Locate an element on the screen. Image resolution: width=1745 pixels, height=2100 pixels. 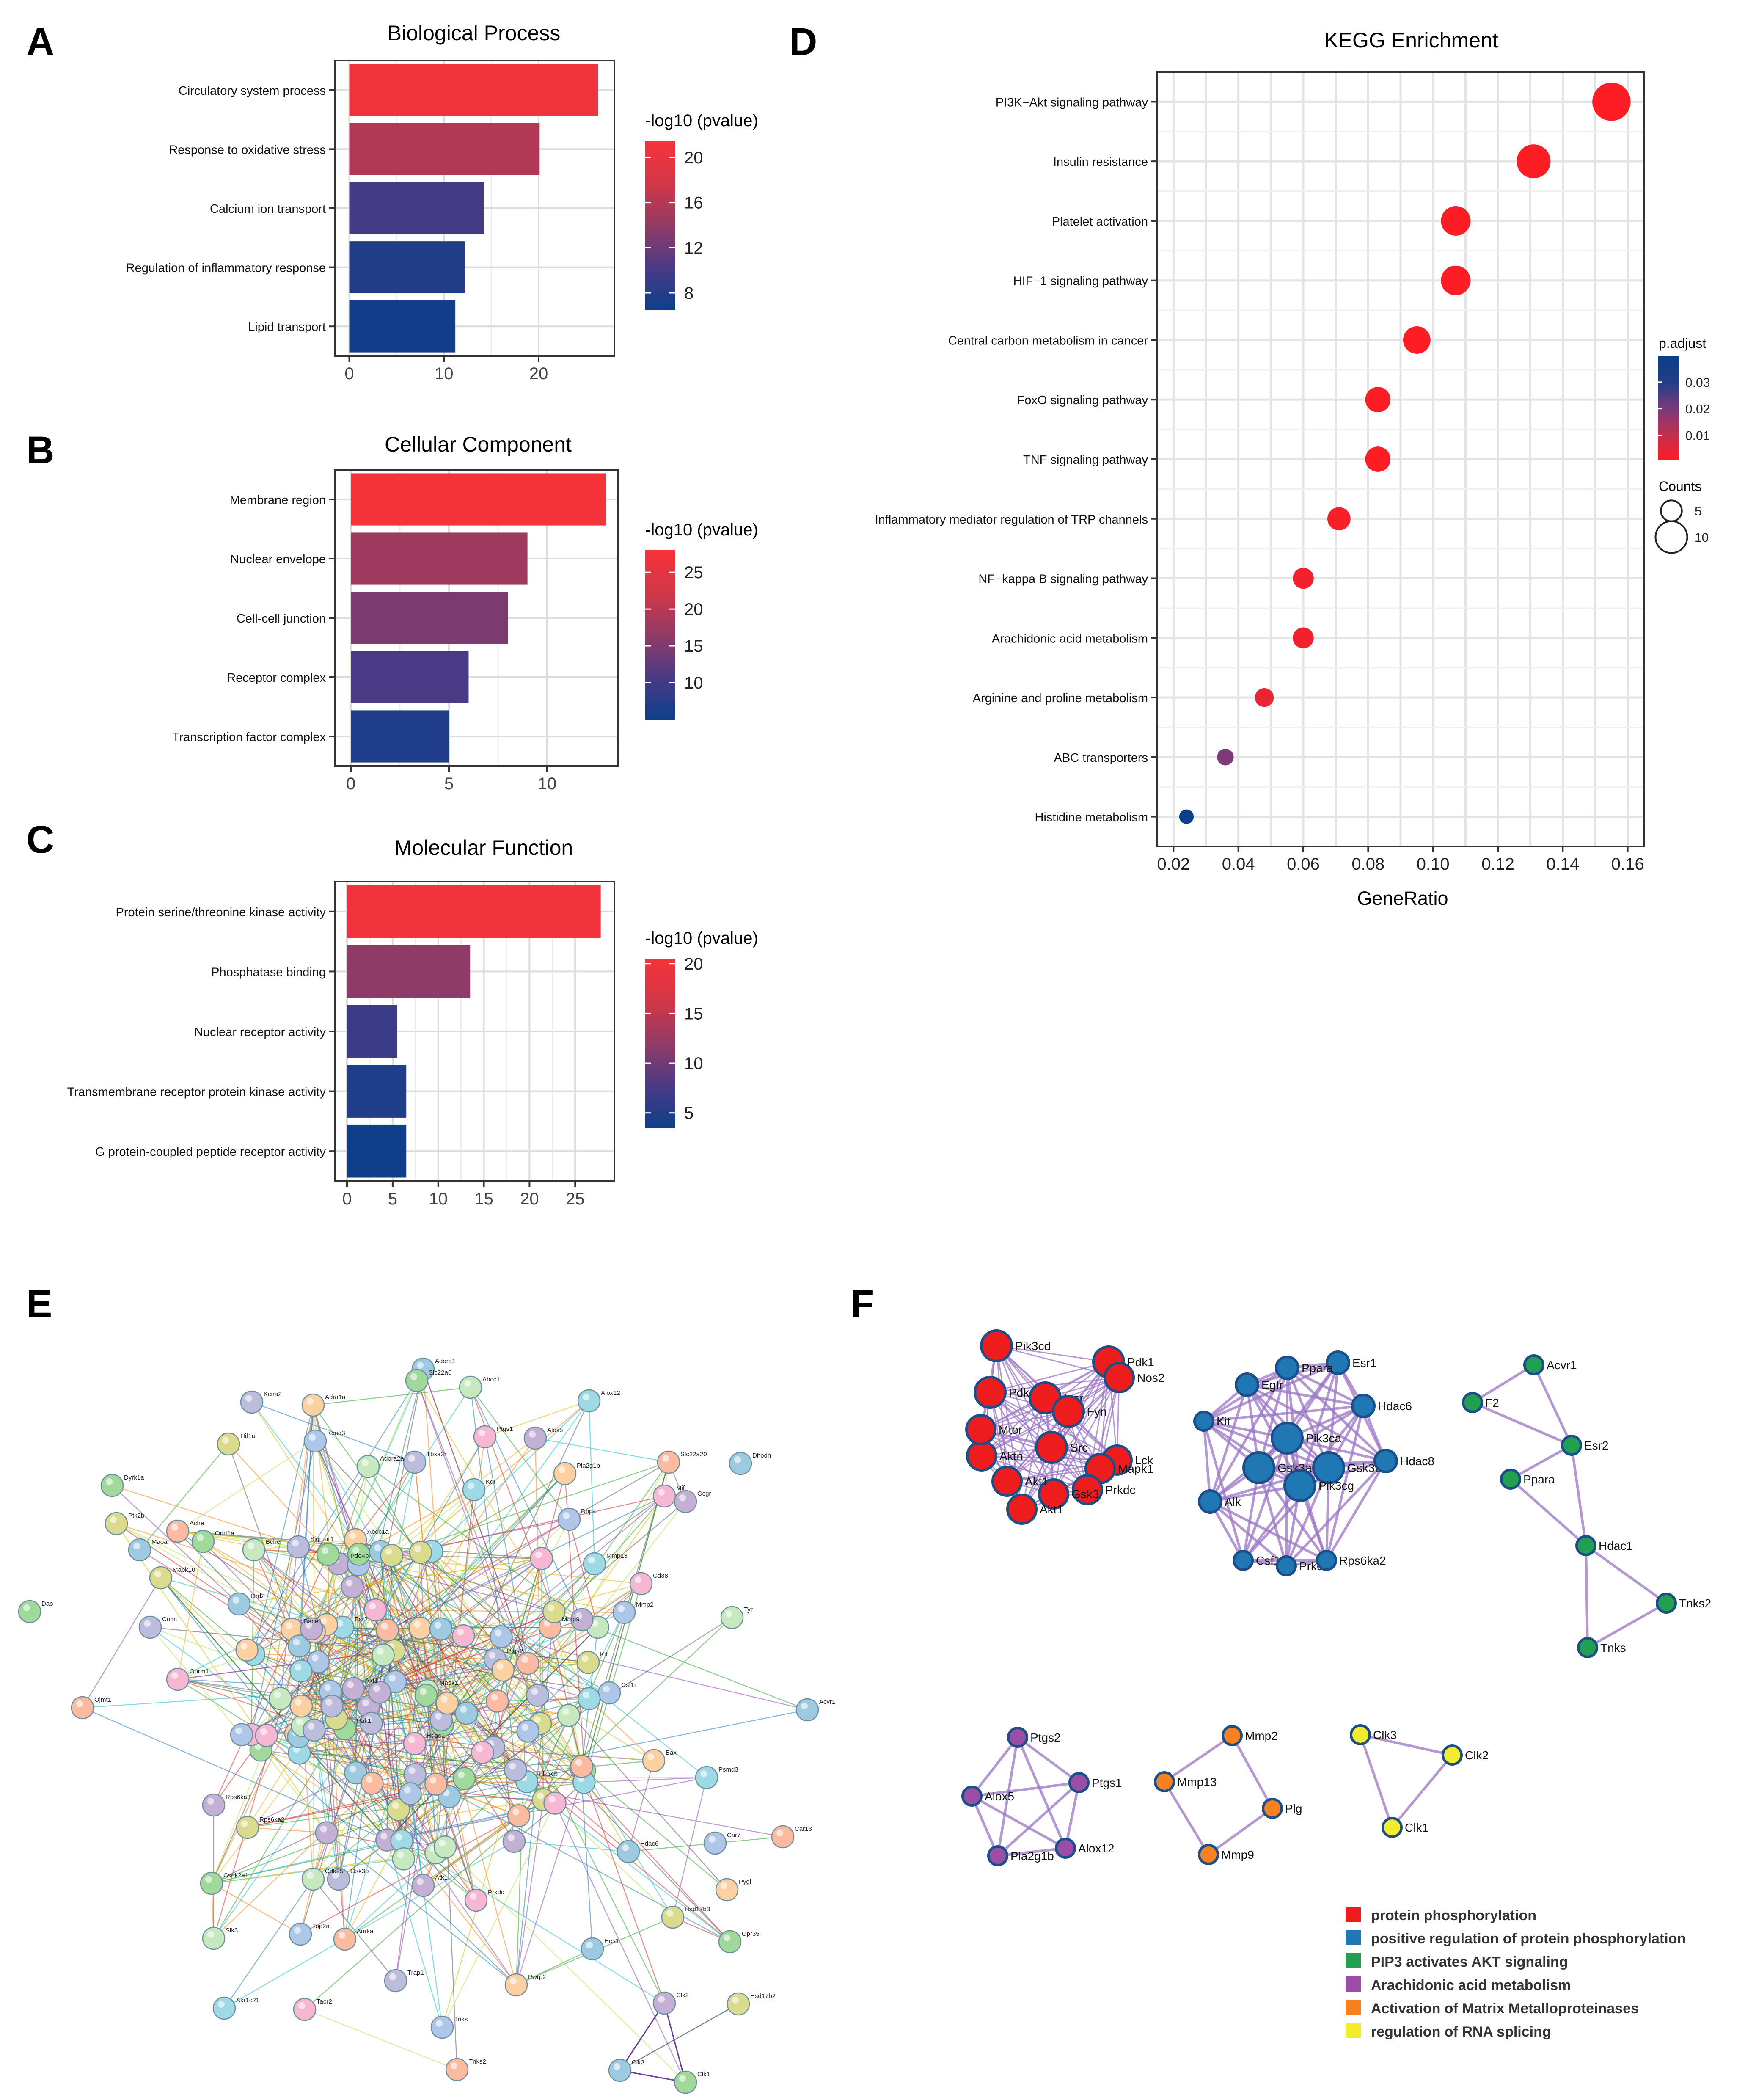
protein-label: Pak1 is located at coordinates (364, 1721).